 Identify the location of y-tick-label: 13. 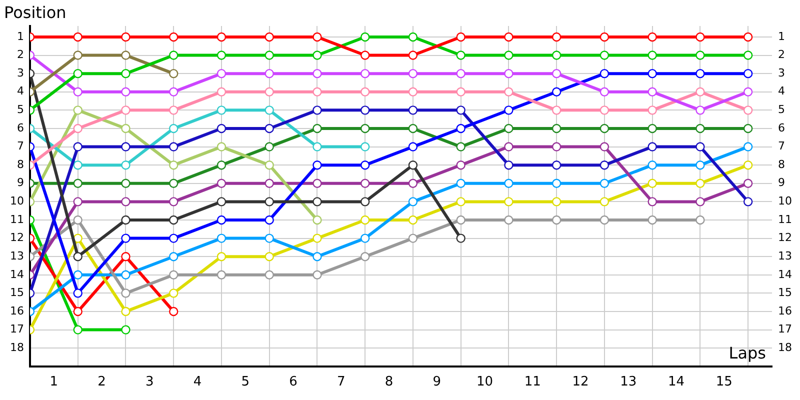
(17, 255).